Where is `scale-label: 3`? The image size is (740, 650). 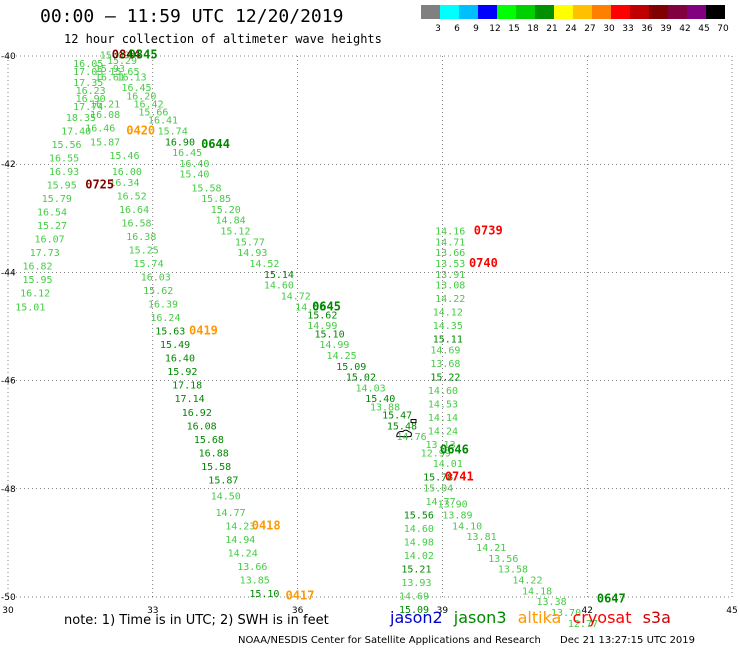
scale-label: 3 is located at coordinates (438, 29).